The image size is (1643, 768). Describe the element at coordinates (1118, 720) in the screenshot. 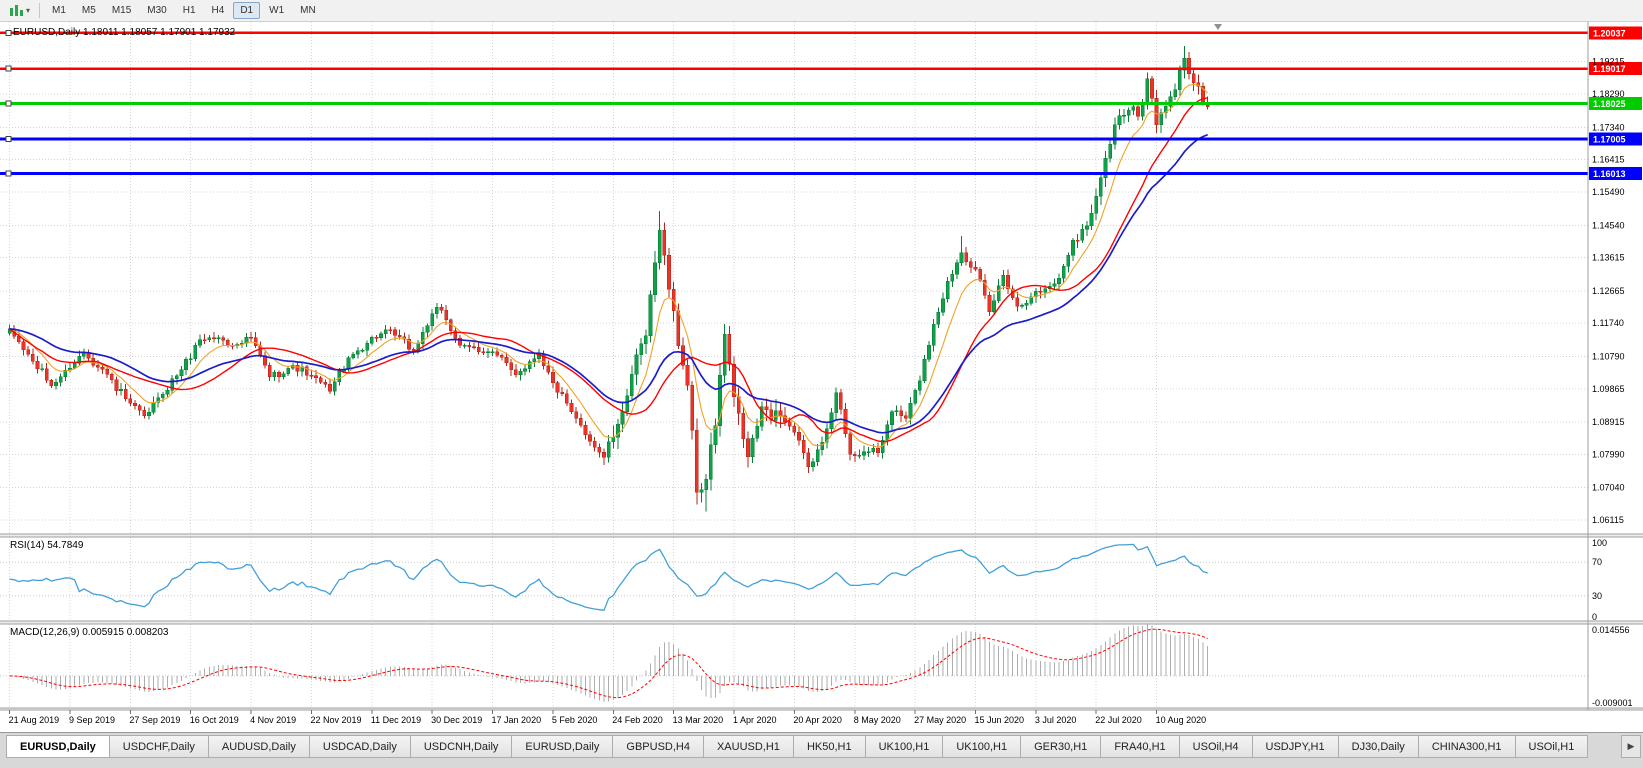

I see `svg-text: 22 Jul 2020` at that location.